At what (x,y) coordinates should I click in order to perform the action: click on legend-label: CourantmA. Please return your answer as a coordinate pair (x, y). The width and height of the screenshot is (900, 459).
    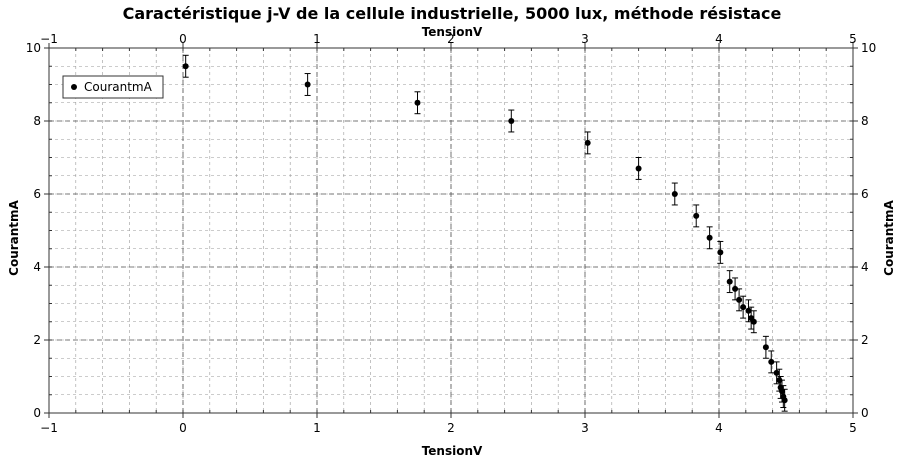
    Looking at the image, I should click on (118, 87).